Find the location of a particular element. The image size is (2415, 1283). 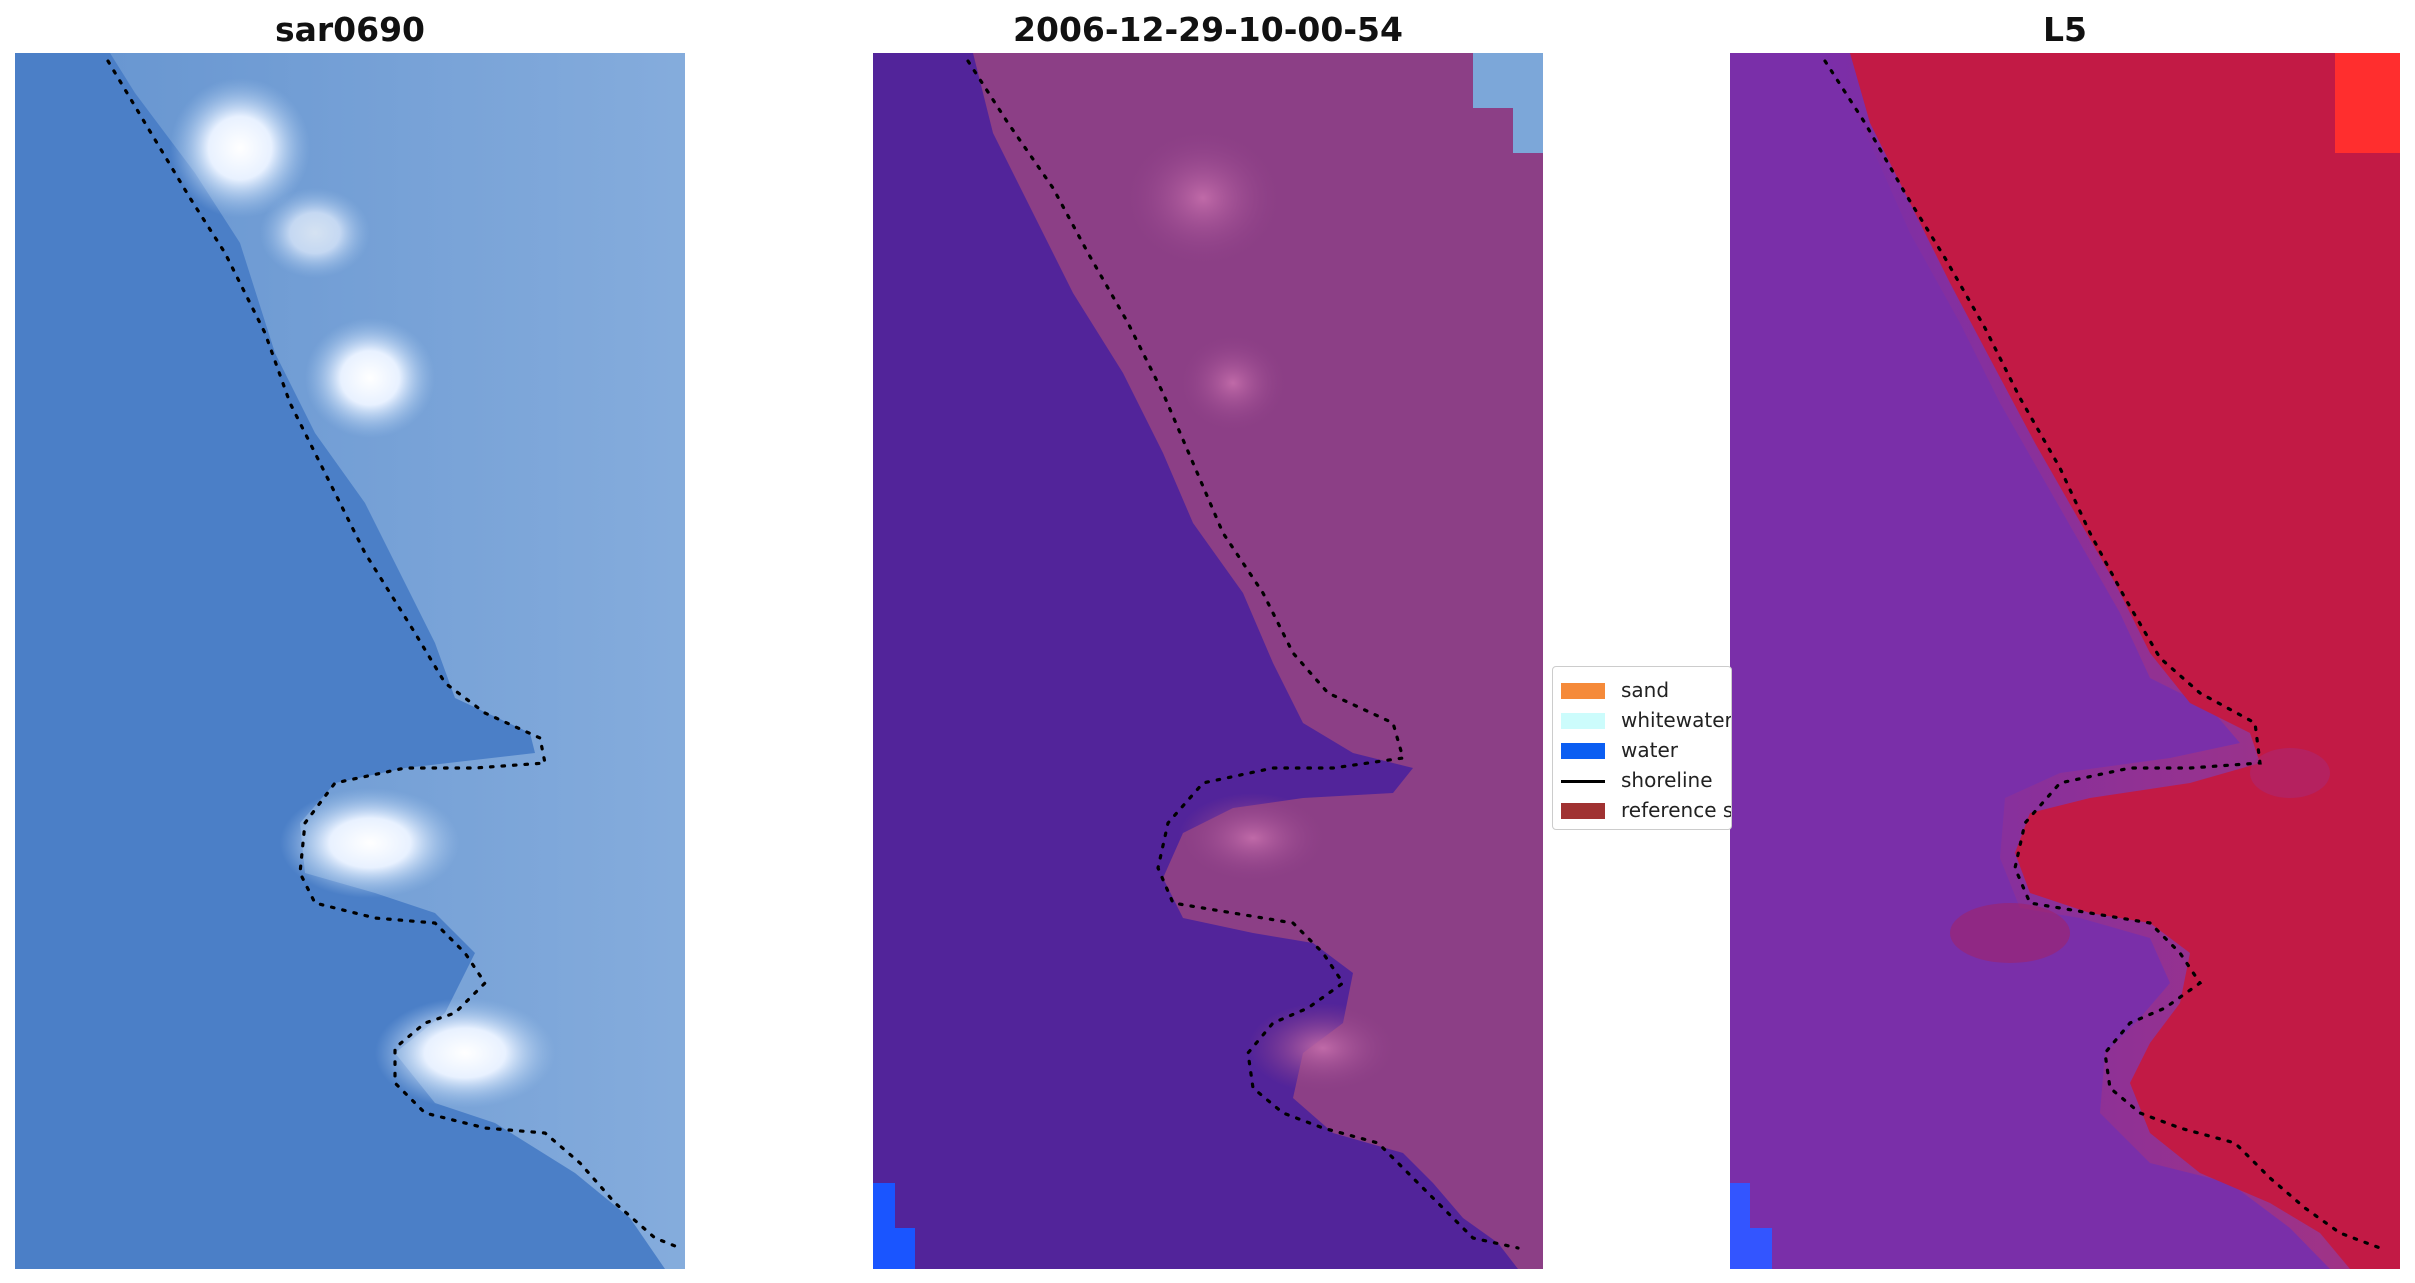

legend-item-whitewater: whitewater is located at coordinates (1642, 719).